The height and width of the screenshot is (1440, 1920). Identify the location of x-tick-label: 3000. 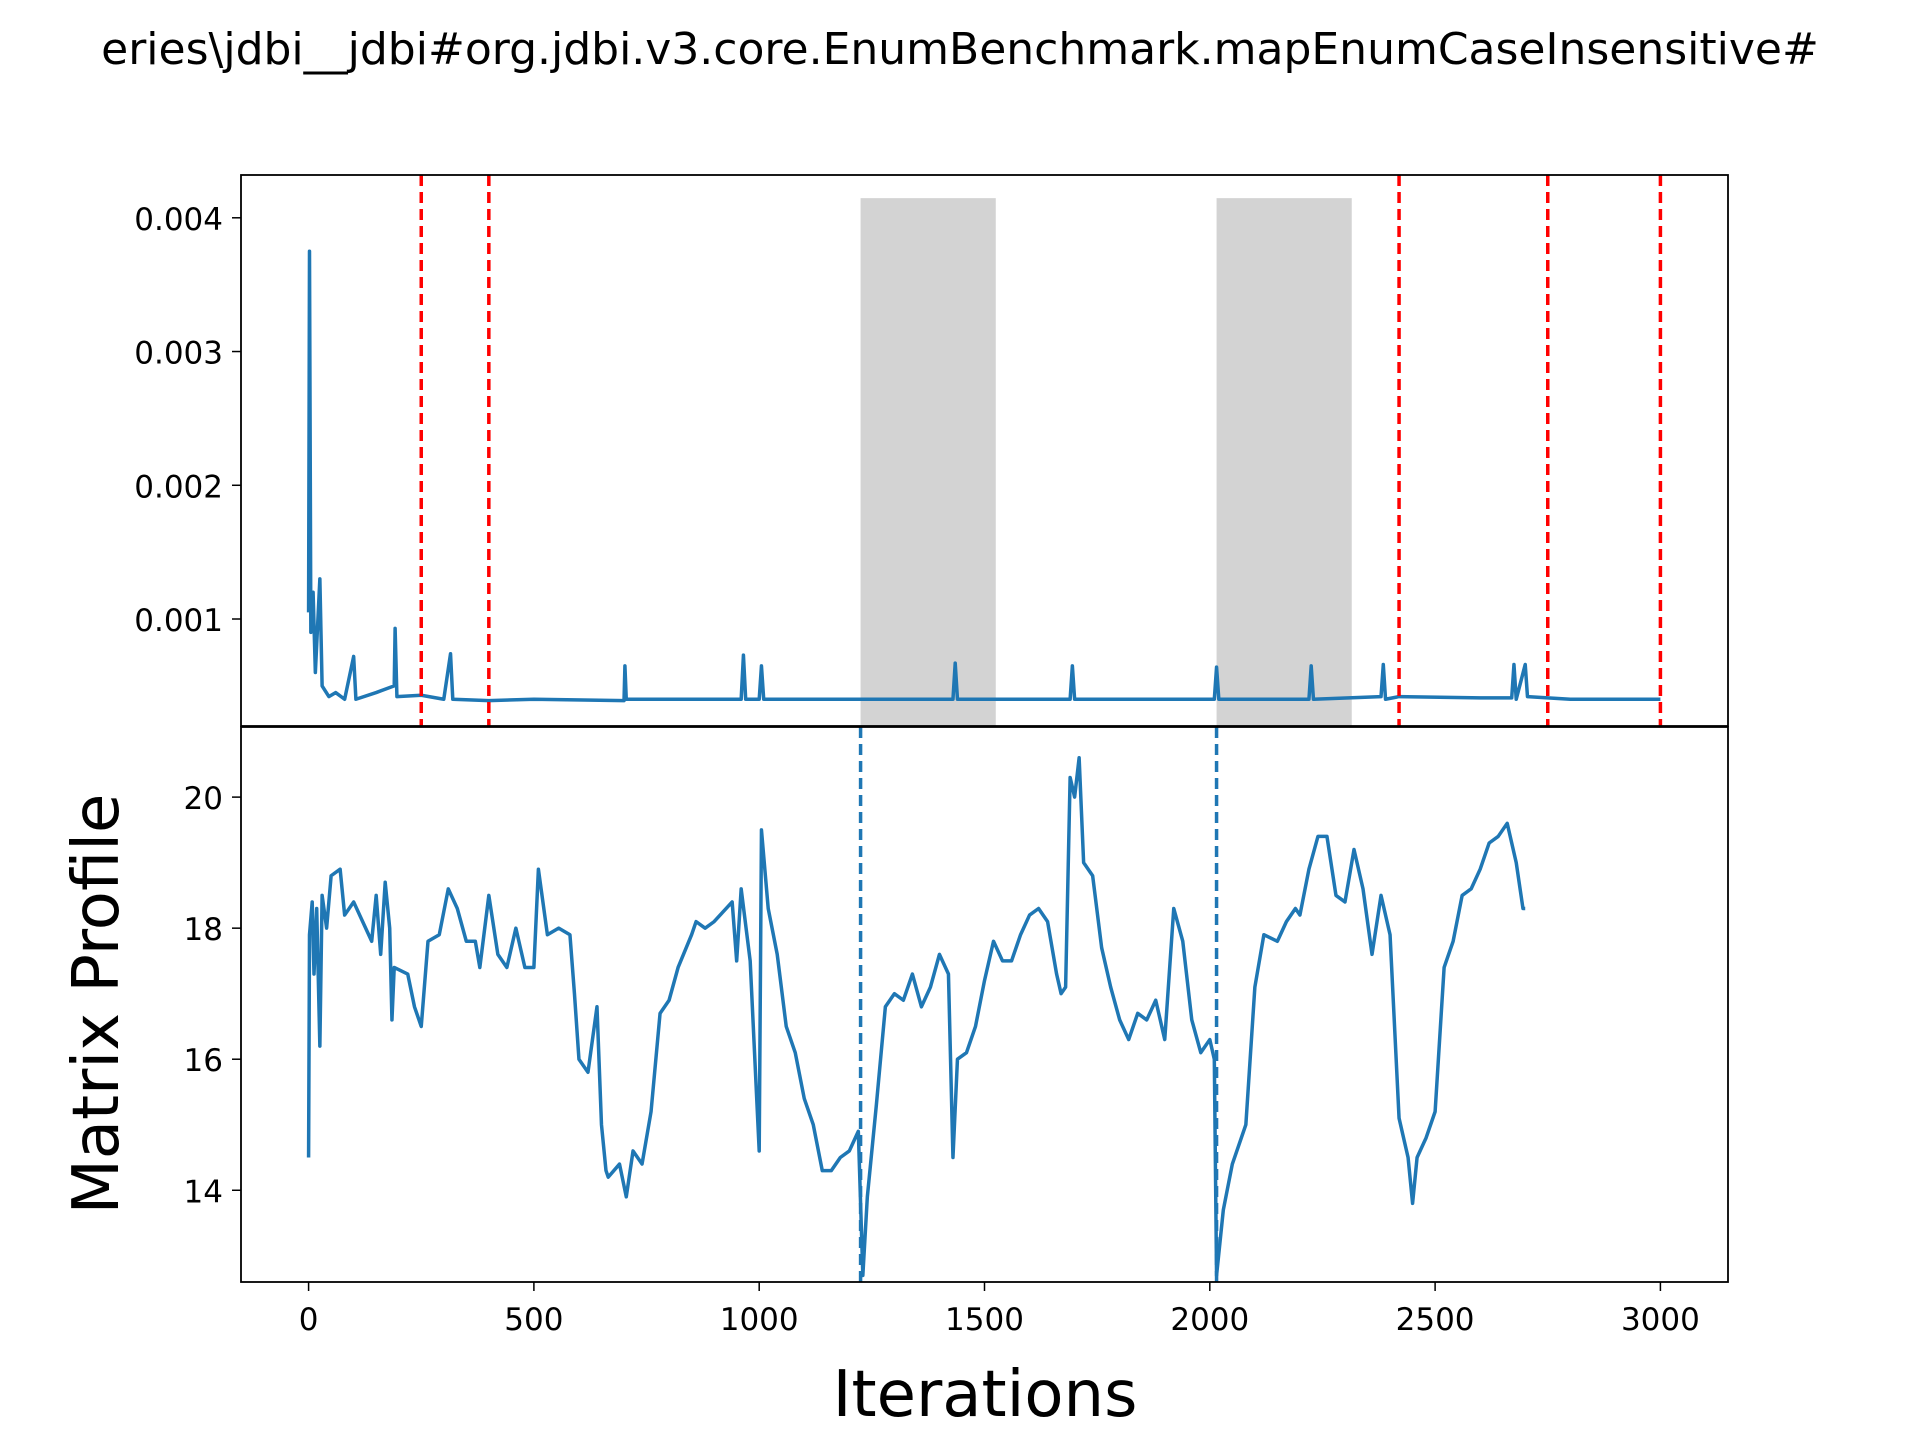
(1660, 1320).